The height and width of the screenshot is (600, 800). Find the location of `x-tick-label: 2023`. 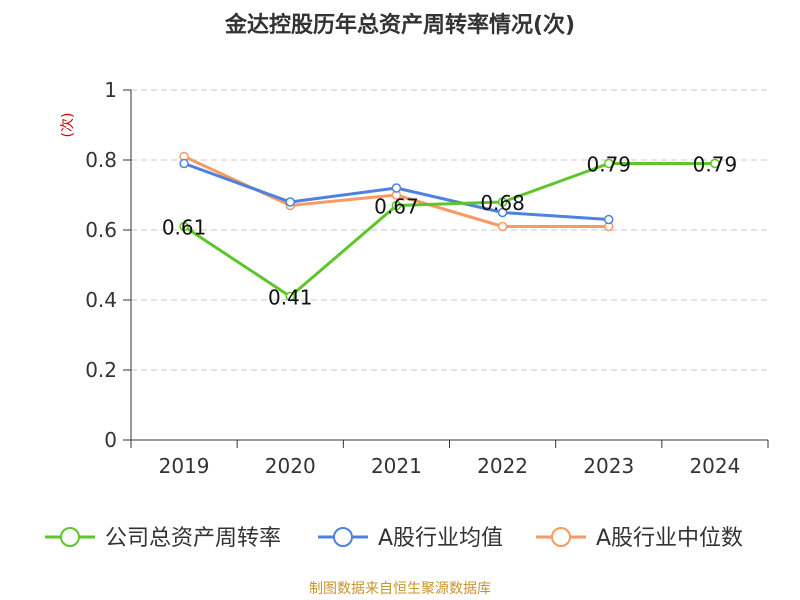

x-tick-label: 2023 is located at coordinates (608, 466).